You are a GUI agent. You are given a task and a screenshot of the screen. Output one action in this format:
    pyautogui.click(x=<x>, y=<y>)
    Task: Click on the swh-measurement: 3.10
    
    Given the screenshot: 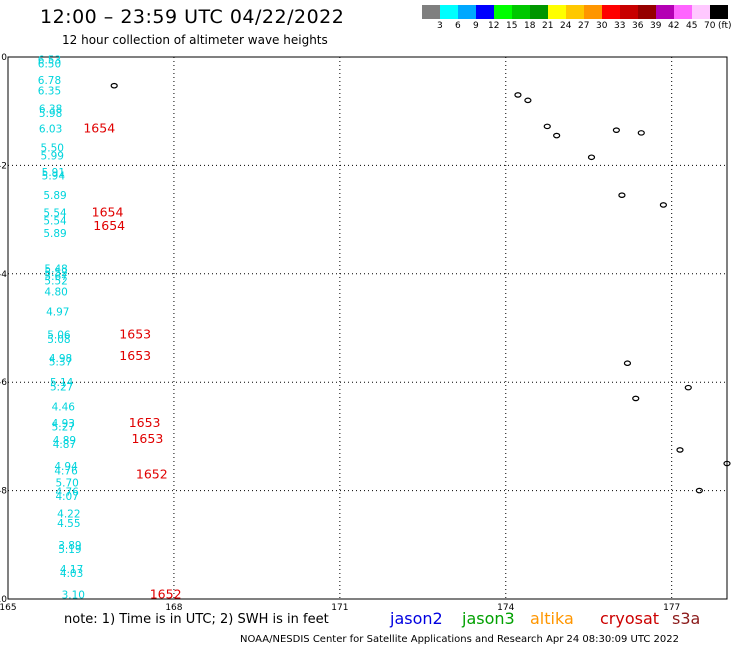 What is the action you would take?
    pyautogui.click(x=73, y=596)
    